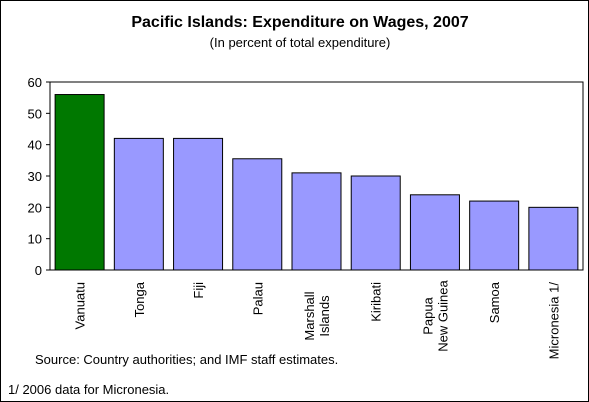 This screenshot has width=589, height=402. I want to click on x-tick-label: Tonga, so click(139, 299).